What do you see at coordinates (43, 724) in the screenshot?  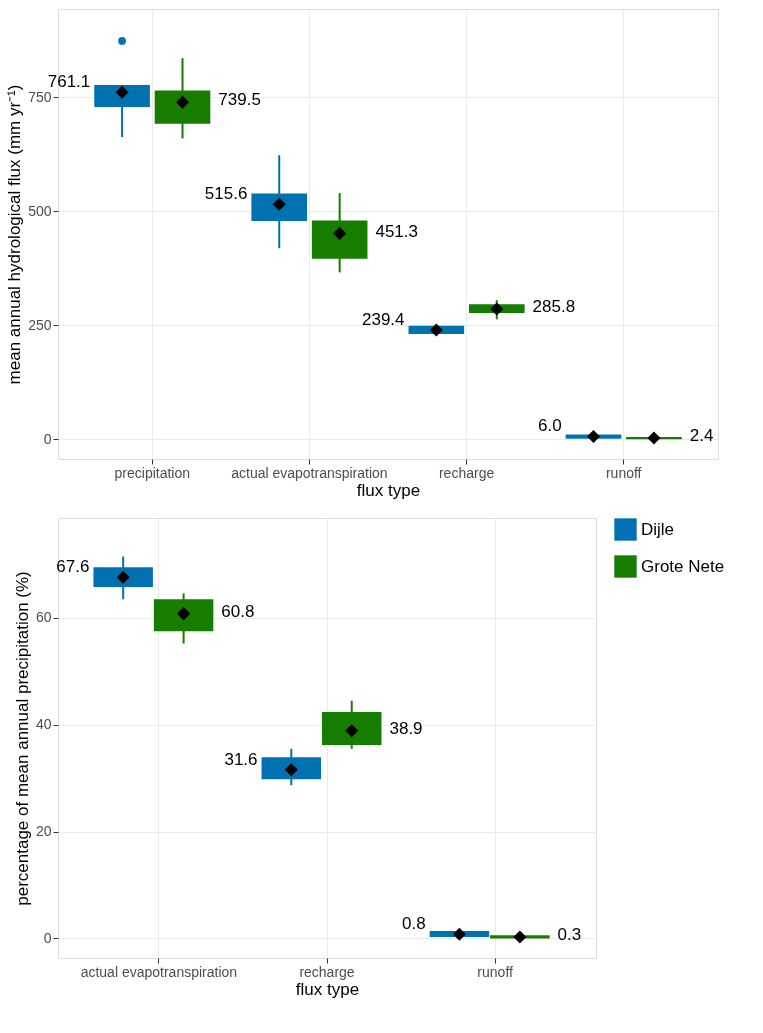 I see `y-tick-label: 40` at bounding box center [43, 724].